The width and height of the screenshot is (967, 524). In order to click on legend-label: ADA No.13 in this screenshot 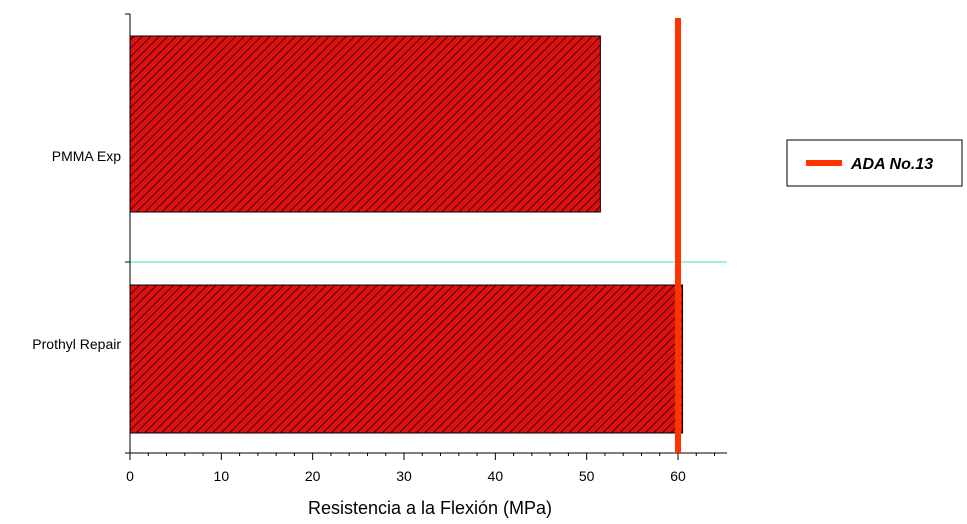, I will do `click(891, 164)`.